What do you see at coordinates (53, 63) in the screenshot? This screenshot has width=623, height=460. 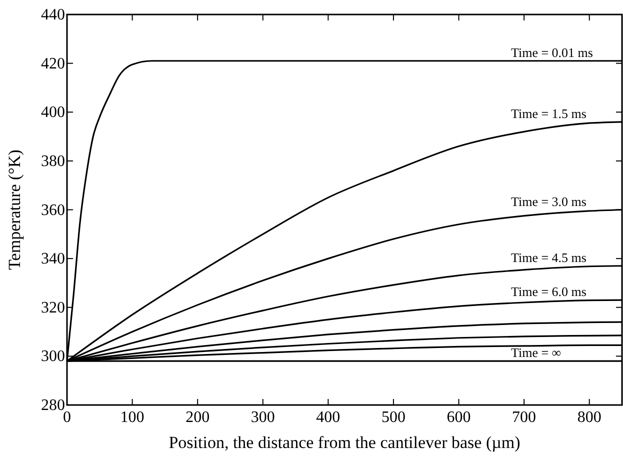 I see `y-tick-label: 420` at bounding box center [53, 63].